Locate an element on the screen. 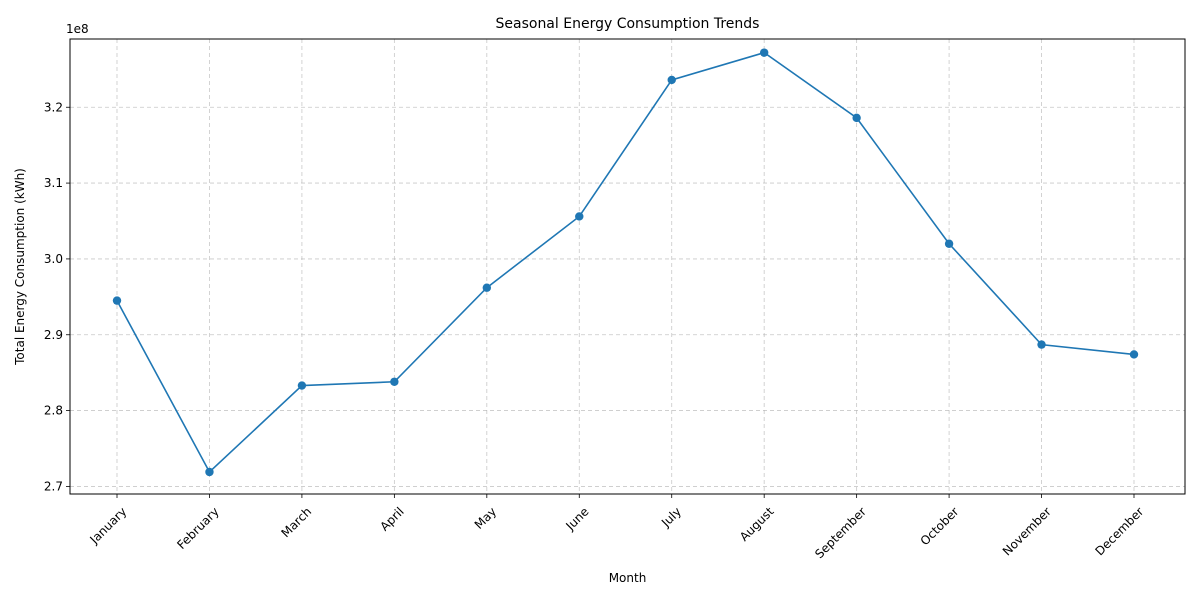 This screenshot has width=1200, height=604. y-axis-offset-label: 1e8 is located at coordinates (77, 29).